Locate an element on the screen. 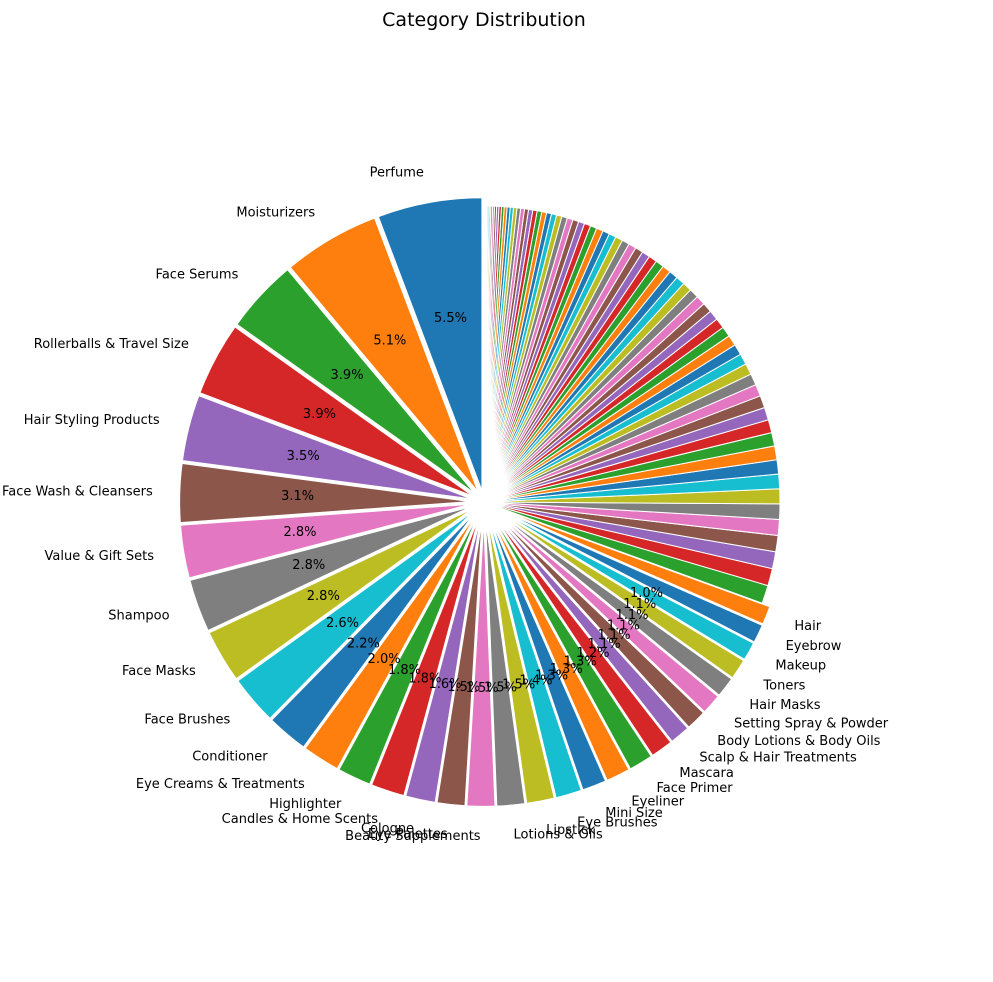  slice-label: Eyeliner is located at coordinates (657, 802).